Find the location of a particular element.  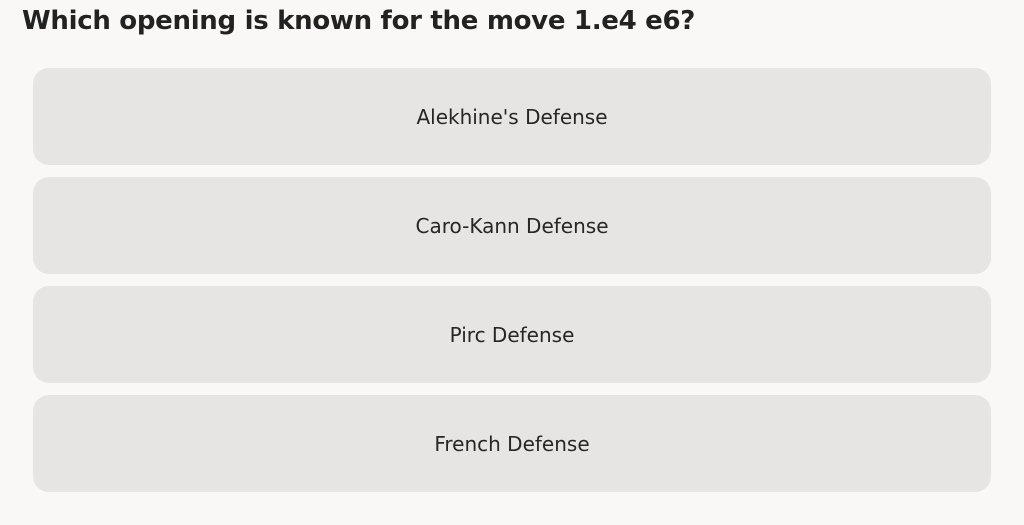

option-label: French Defense is located at coordinates (512, 443).